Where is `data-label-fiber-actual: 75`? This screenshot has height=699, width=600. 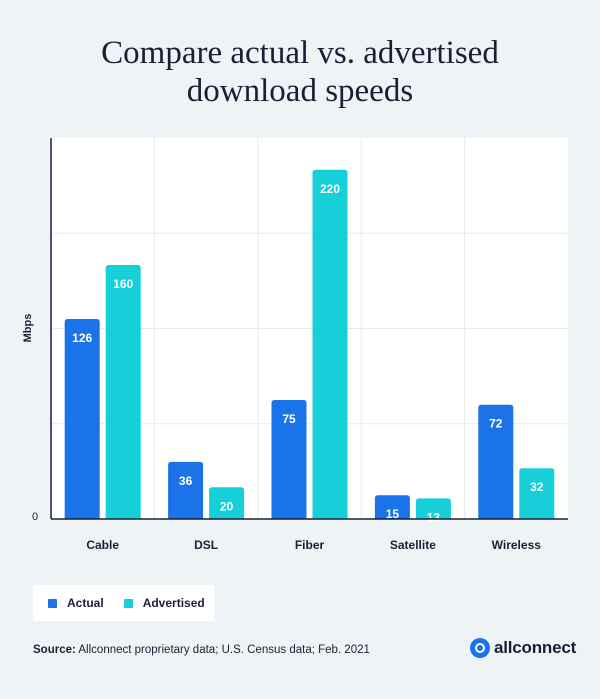
data-label-fiber-actual: 75 is located at coordinates (289, 419).